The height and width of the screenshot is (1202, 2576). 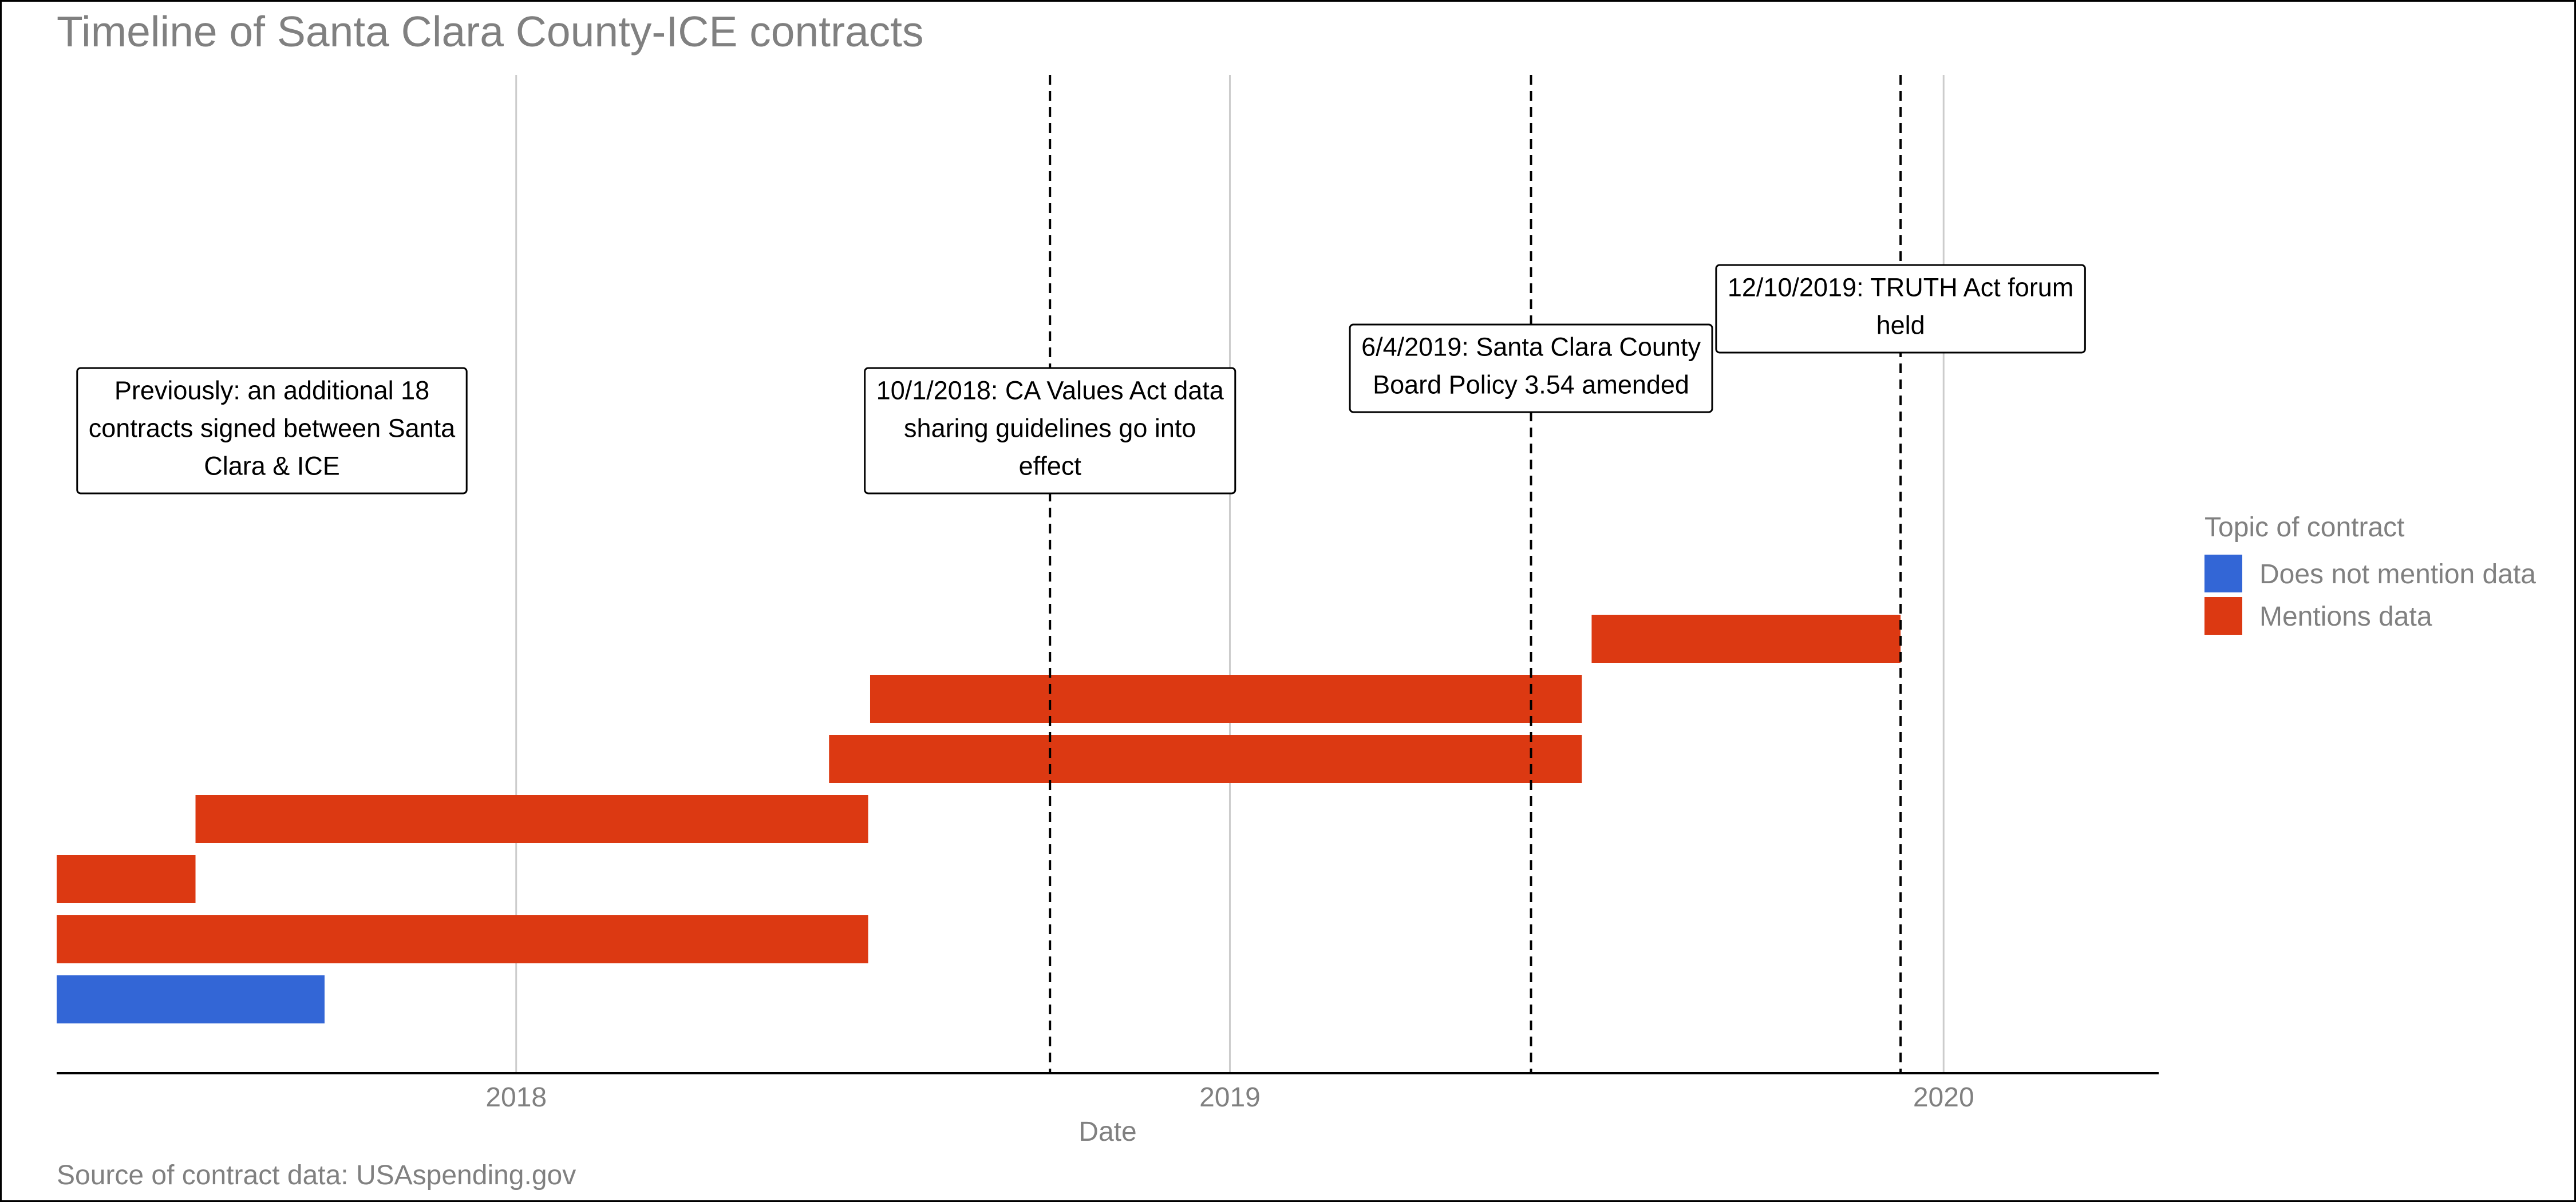 I want to click on x-tick-label-2018: 2018, so click(x=516, y=1097).